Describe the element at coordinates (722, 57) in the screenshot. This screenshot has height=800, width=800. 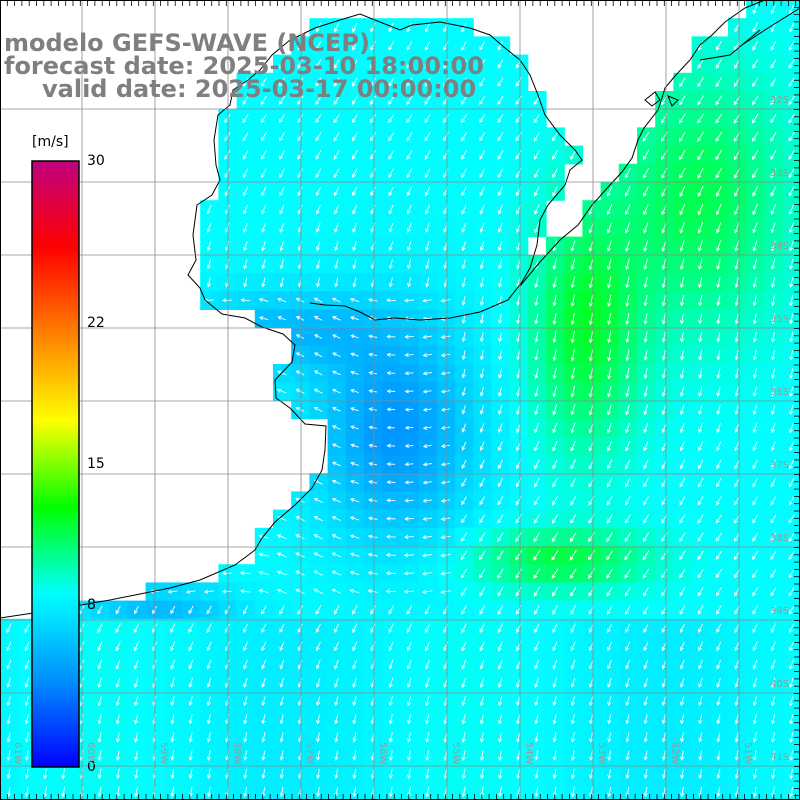
I see `coastline-detail` at that location.